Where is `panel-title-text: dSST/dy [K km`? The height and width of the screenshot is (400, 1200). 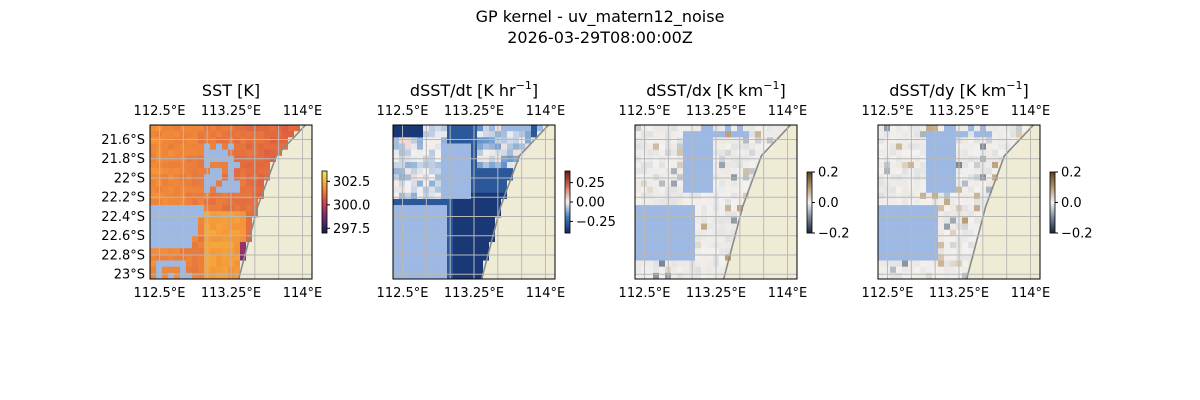
panel-title-text: dSST/dy [K km is located at coordinates (947, 90).